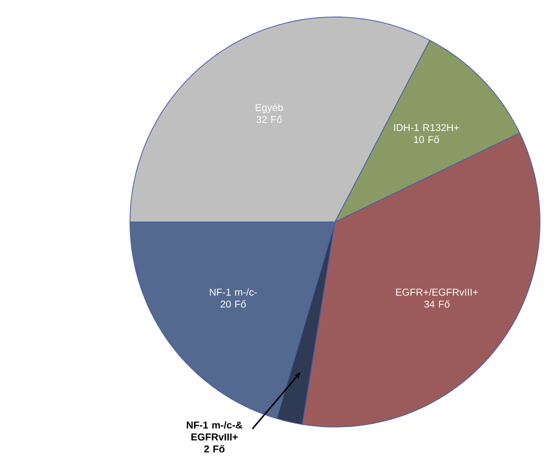  Describe the element at coordinates (437, 304) in the screenshot. I see `data-label: 34 Fő` at that location.